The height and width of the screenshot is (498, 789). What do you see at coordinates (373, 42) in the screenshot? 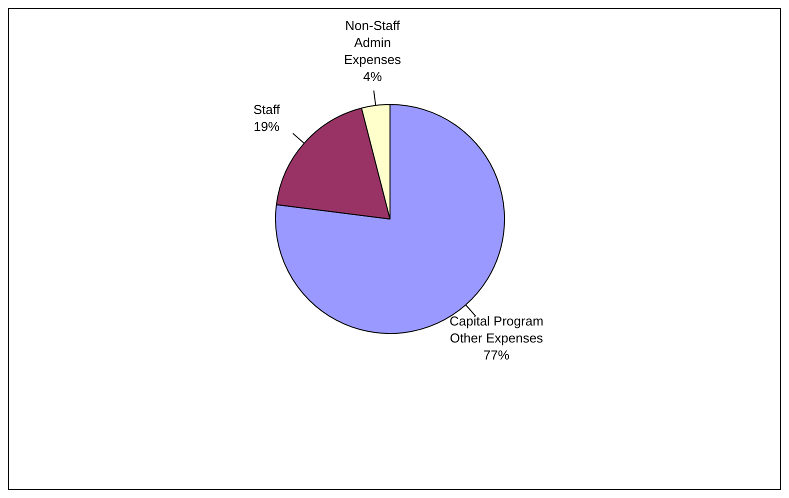
I see `slice-label: Non-Staff Admin Expenses` at bounding box center [373, 42].